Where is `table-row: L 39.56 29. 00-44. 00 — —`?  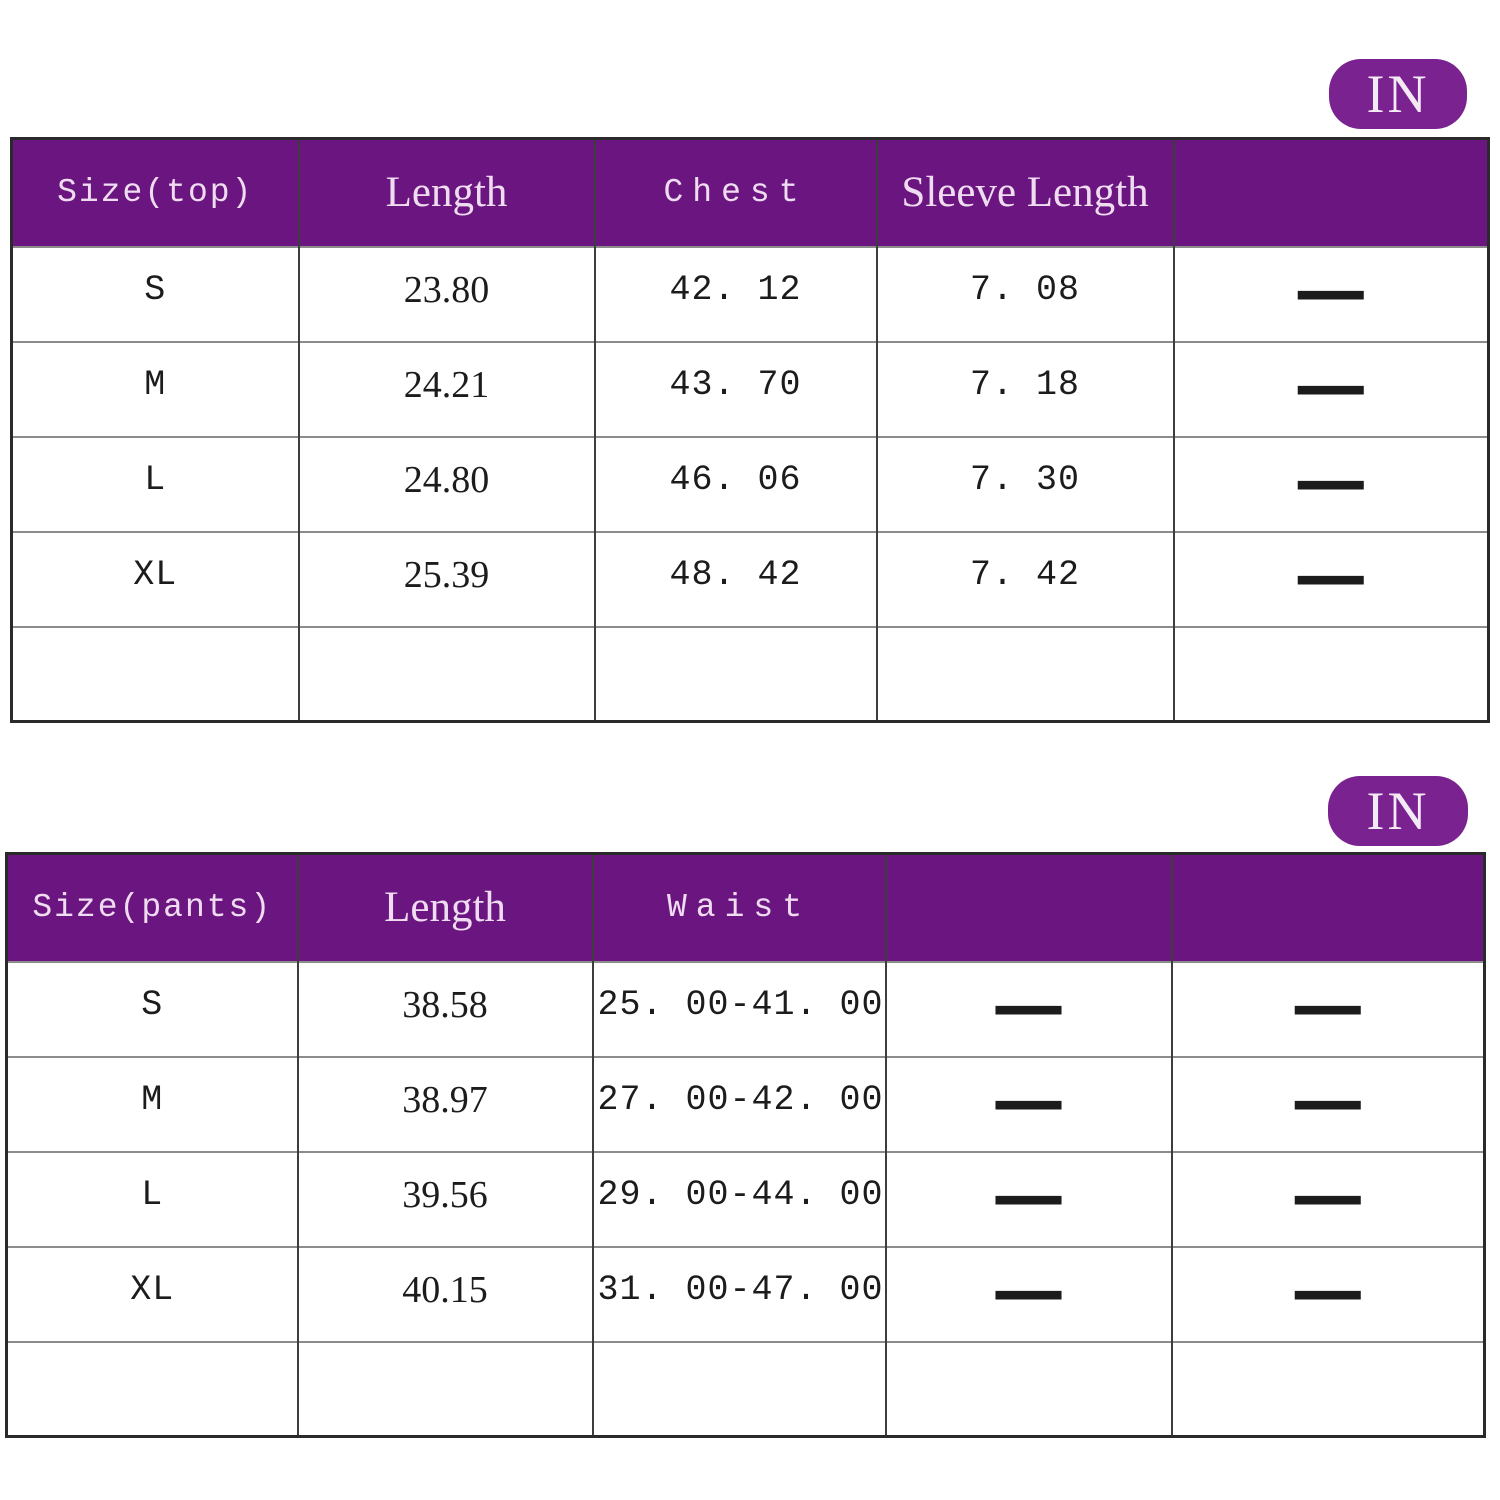 table-row: L 39.56 29. 00-44. 00 — — is located at coordinates (745, 1198).